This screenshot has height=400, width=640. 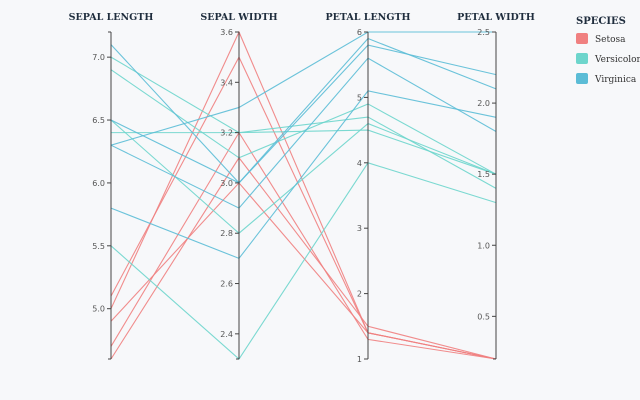 What do you see at coordinates (359, 32) in the screenshot?
I see `tick-label: 6` at bounding box center [359, 32].